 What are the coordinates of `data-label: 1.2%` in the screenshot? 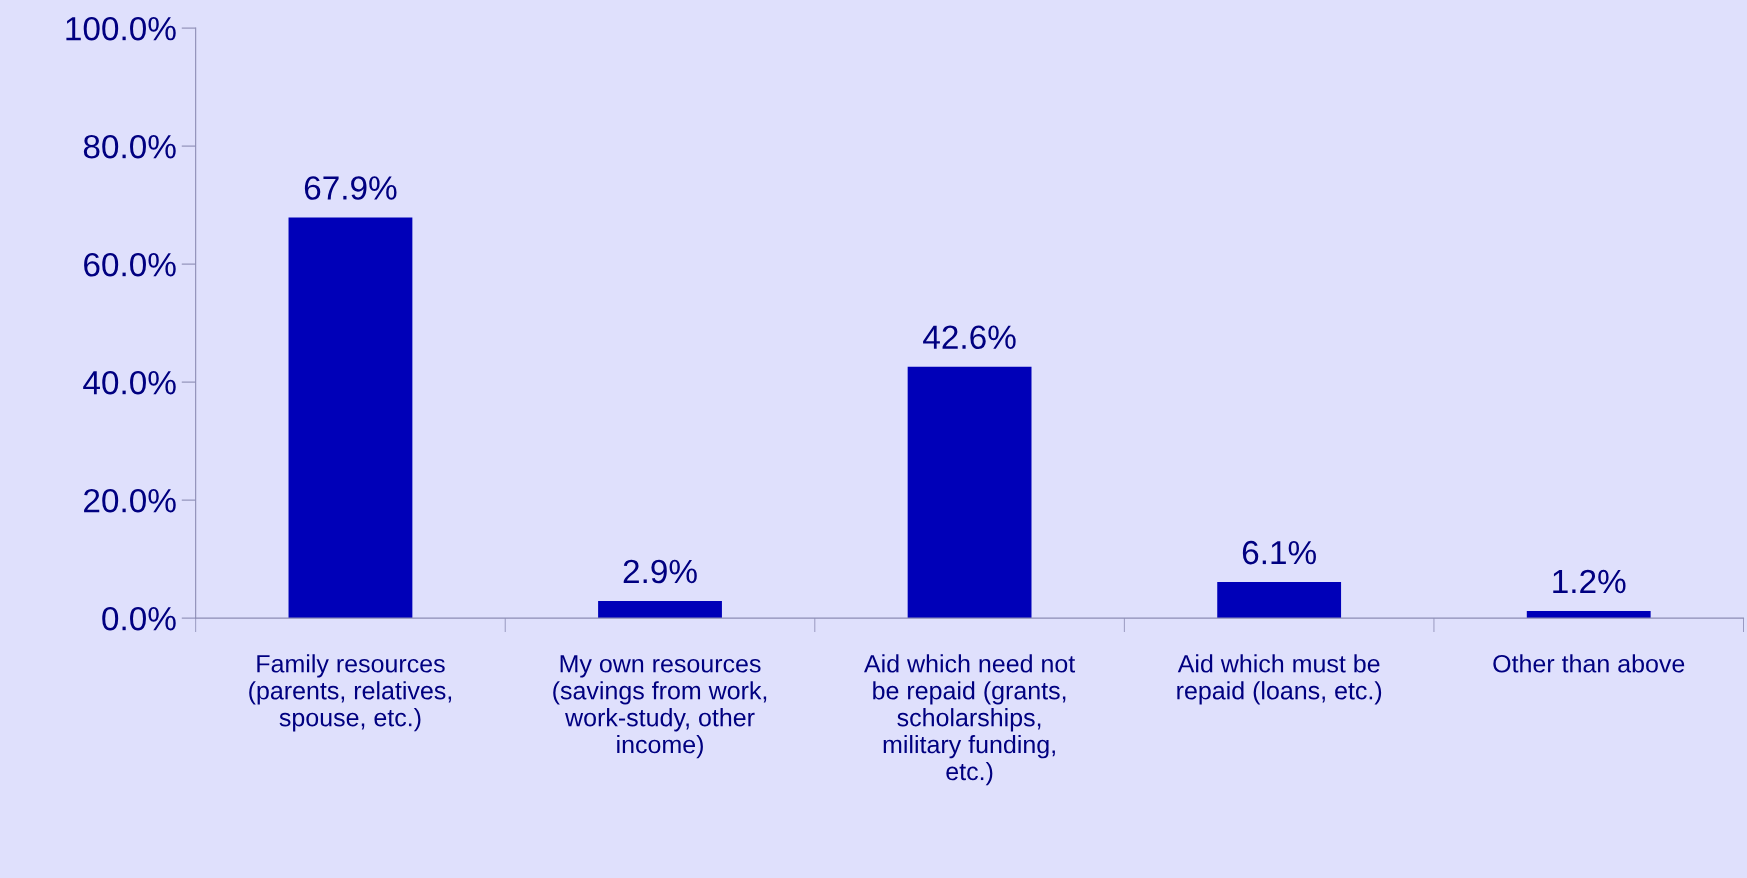 It's located at (1589, 581).